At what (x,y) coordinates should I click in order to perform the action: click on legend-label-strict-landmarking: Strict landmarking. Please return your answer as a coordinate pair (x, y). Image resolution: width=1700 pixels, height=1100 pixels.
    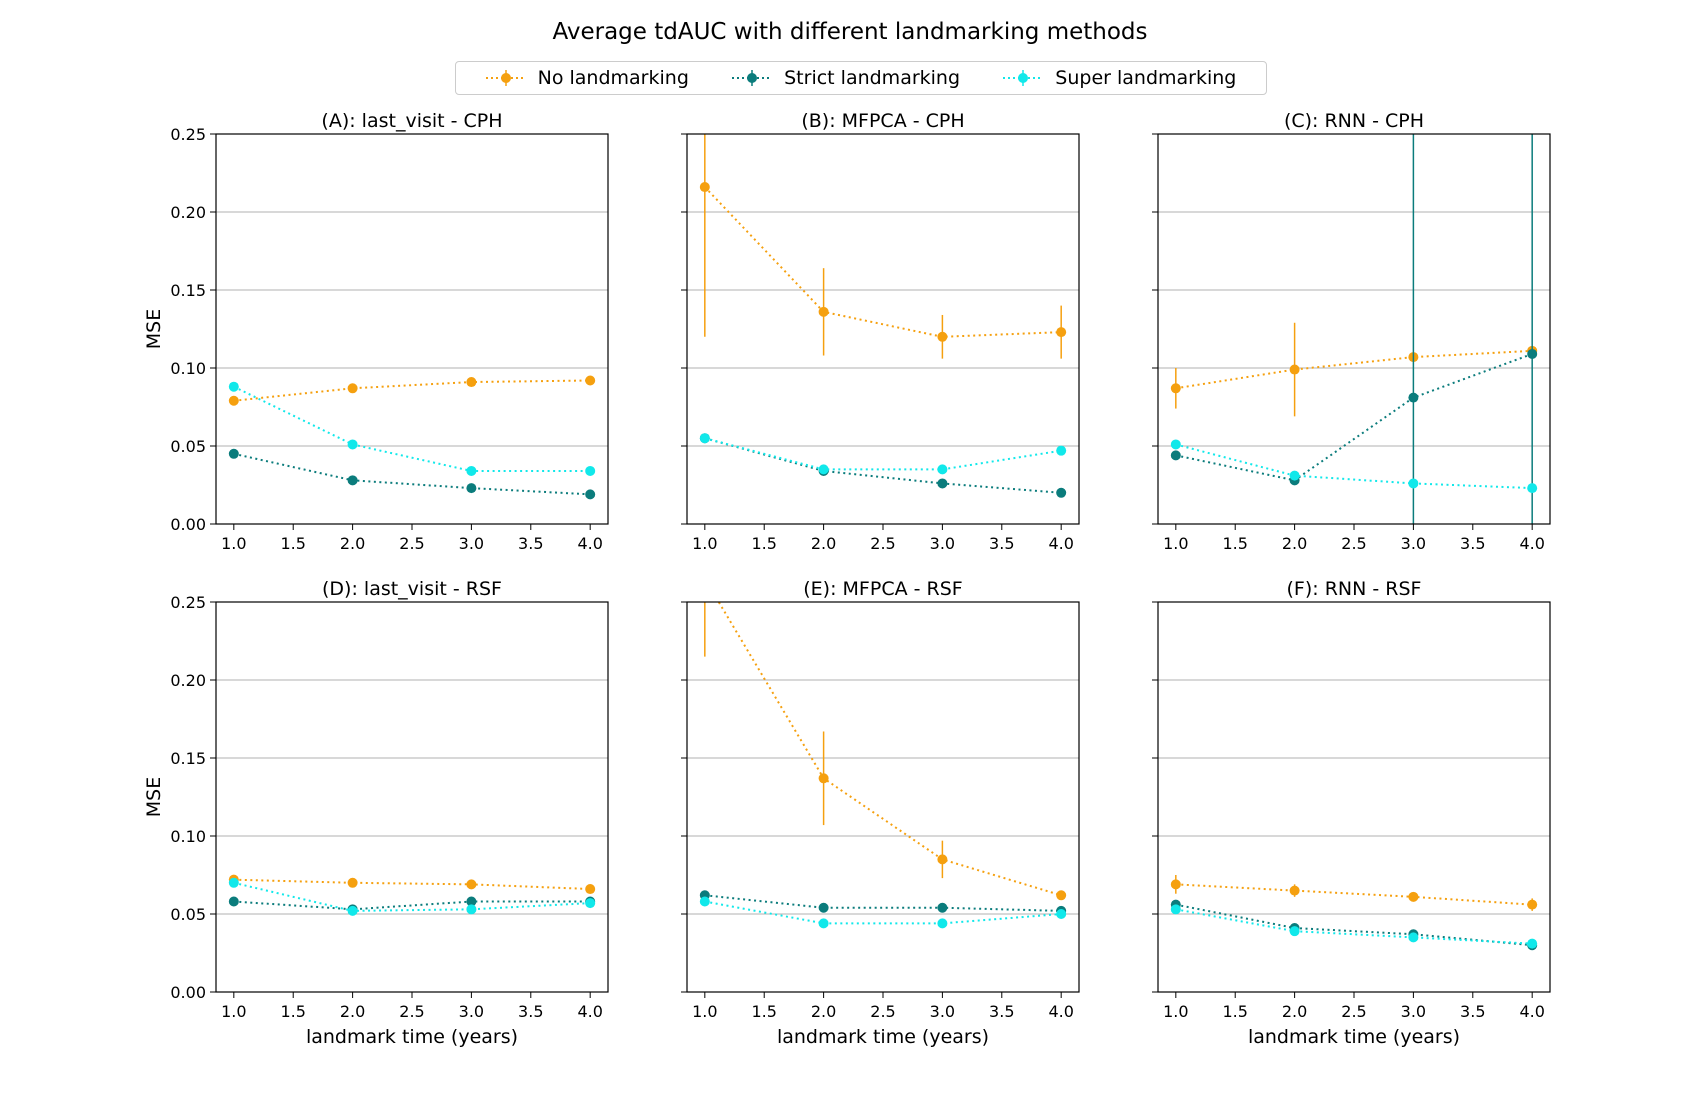
    Looking at the image, I should click on (872, 78).